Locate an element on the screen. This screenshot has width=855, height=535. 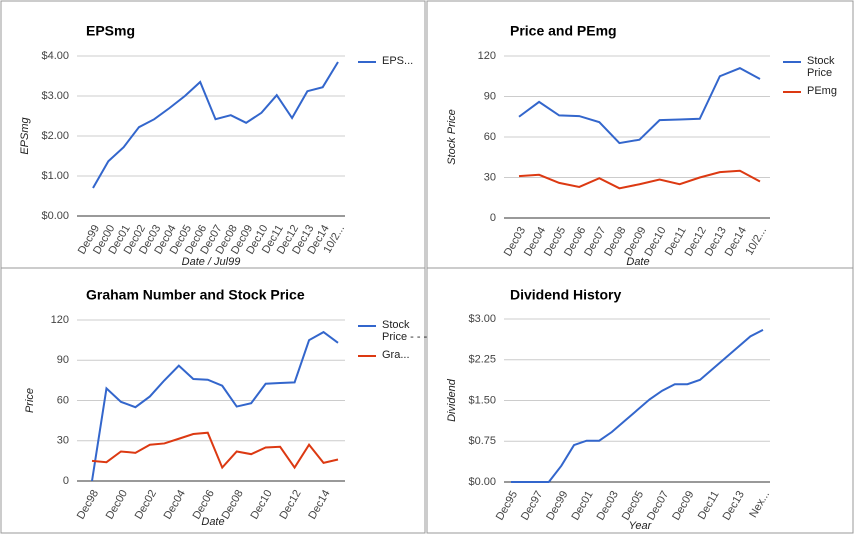
x-axis-title: Year is located at coordinates (641, 526).